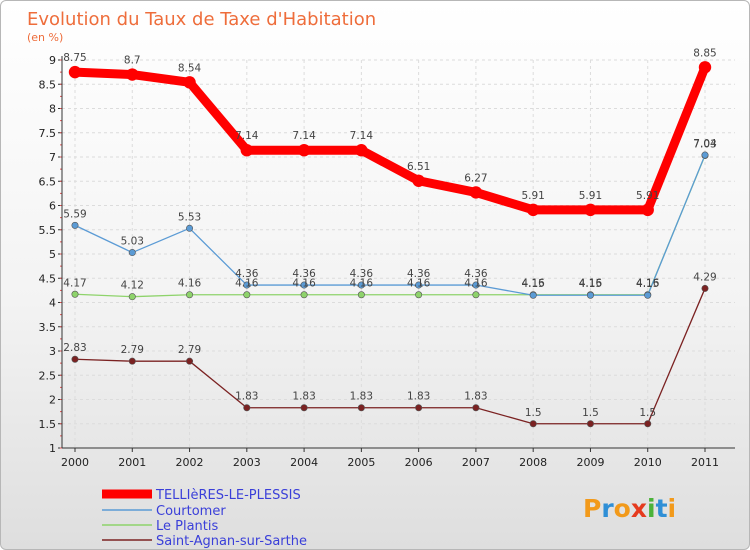 This screenshot has height=550, width=750. What do you see at coordinates (74, 214) in the screenshot?
I see `series-1-label-0: 5.59` at bounding box center [74, 214].